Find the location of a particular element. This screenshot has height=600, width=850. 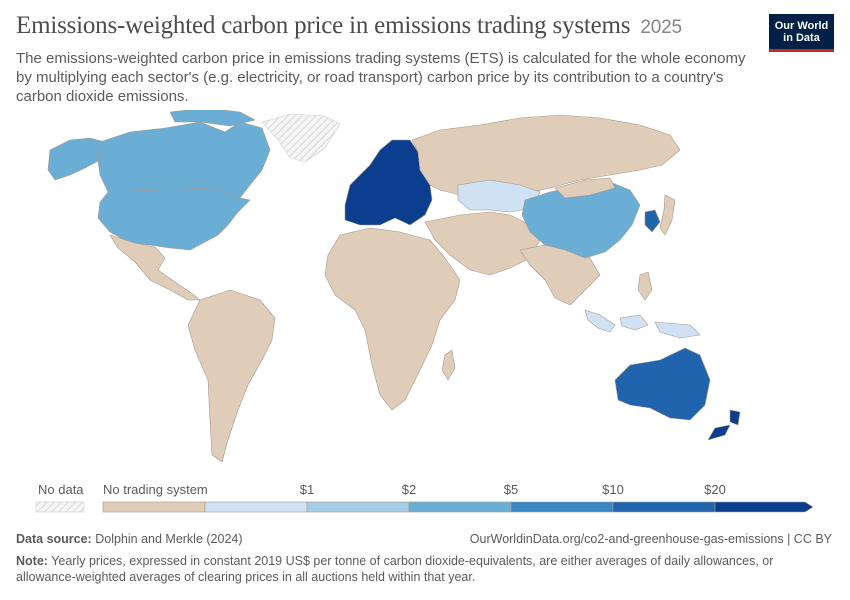

region-japan is located at coordinates (667, 215).